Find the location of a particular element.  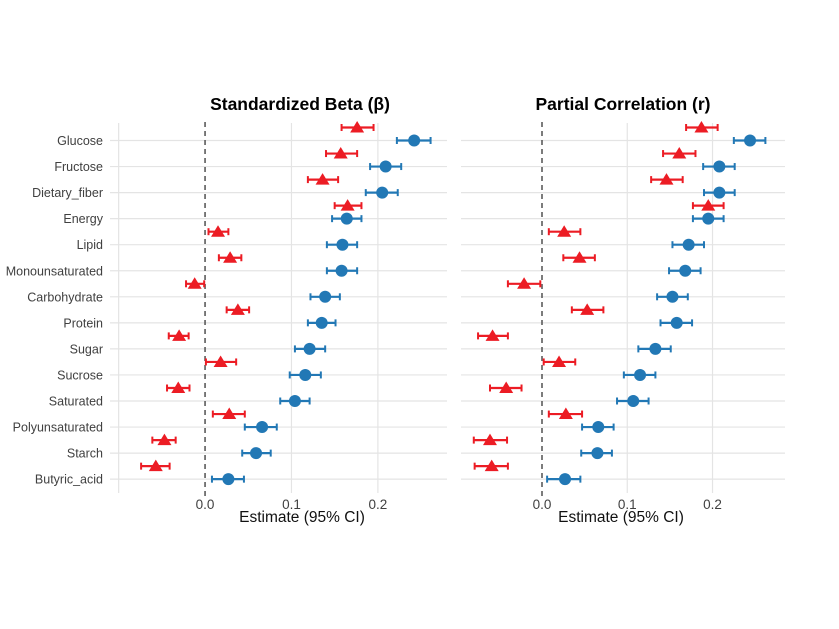

category-label: Lipid is located at coordinates (90, 245).